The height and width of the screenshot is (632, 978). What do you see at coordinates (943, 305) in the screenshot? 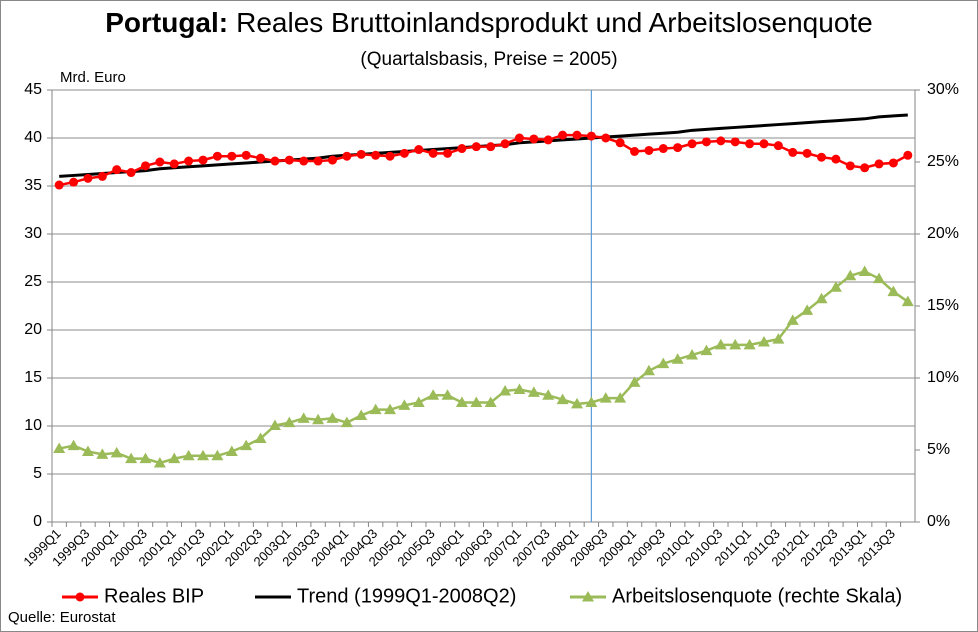
I see `y2-tick-label: 15%` at bounding box center [943, 305].